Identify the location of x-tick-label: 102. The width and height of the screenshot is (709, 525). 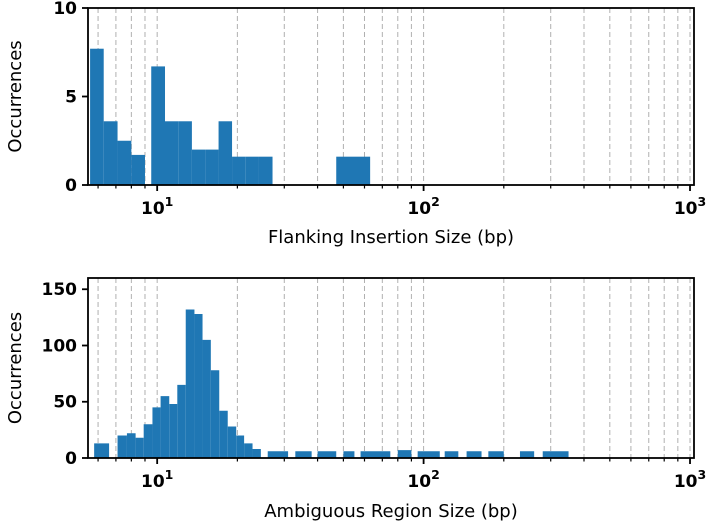
(423, 206).